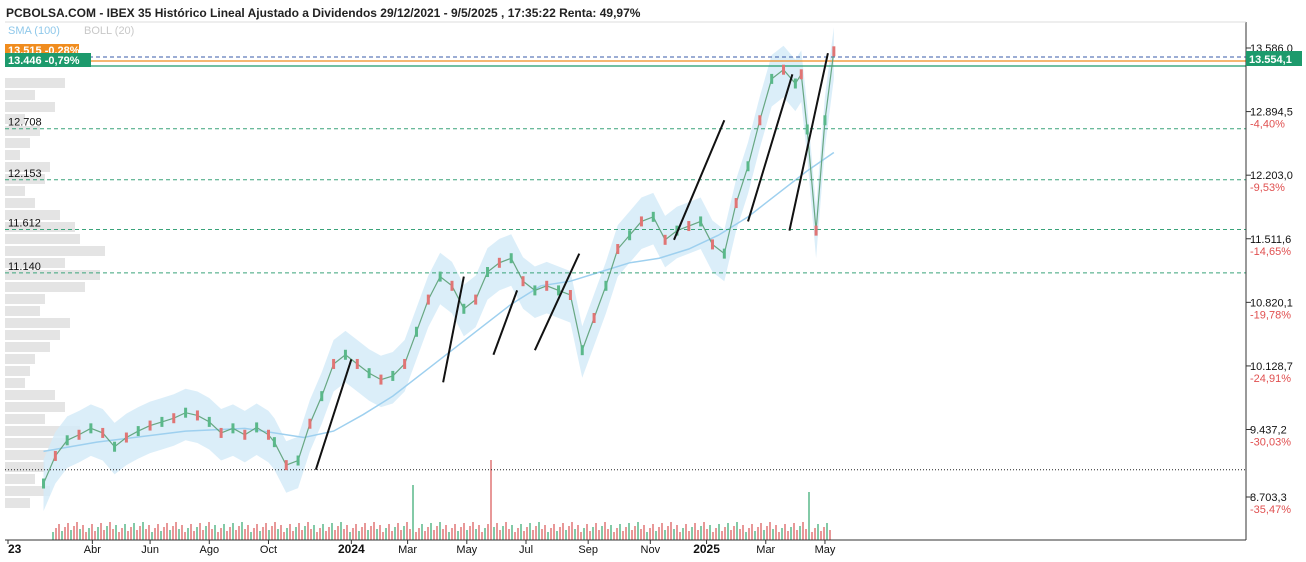 The height and width of the screenshot is (562, 1306). Describe the element at coordinates (1271, 303) in the screenshot. I see `y-tick-label: 10.820,1` at that location.